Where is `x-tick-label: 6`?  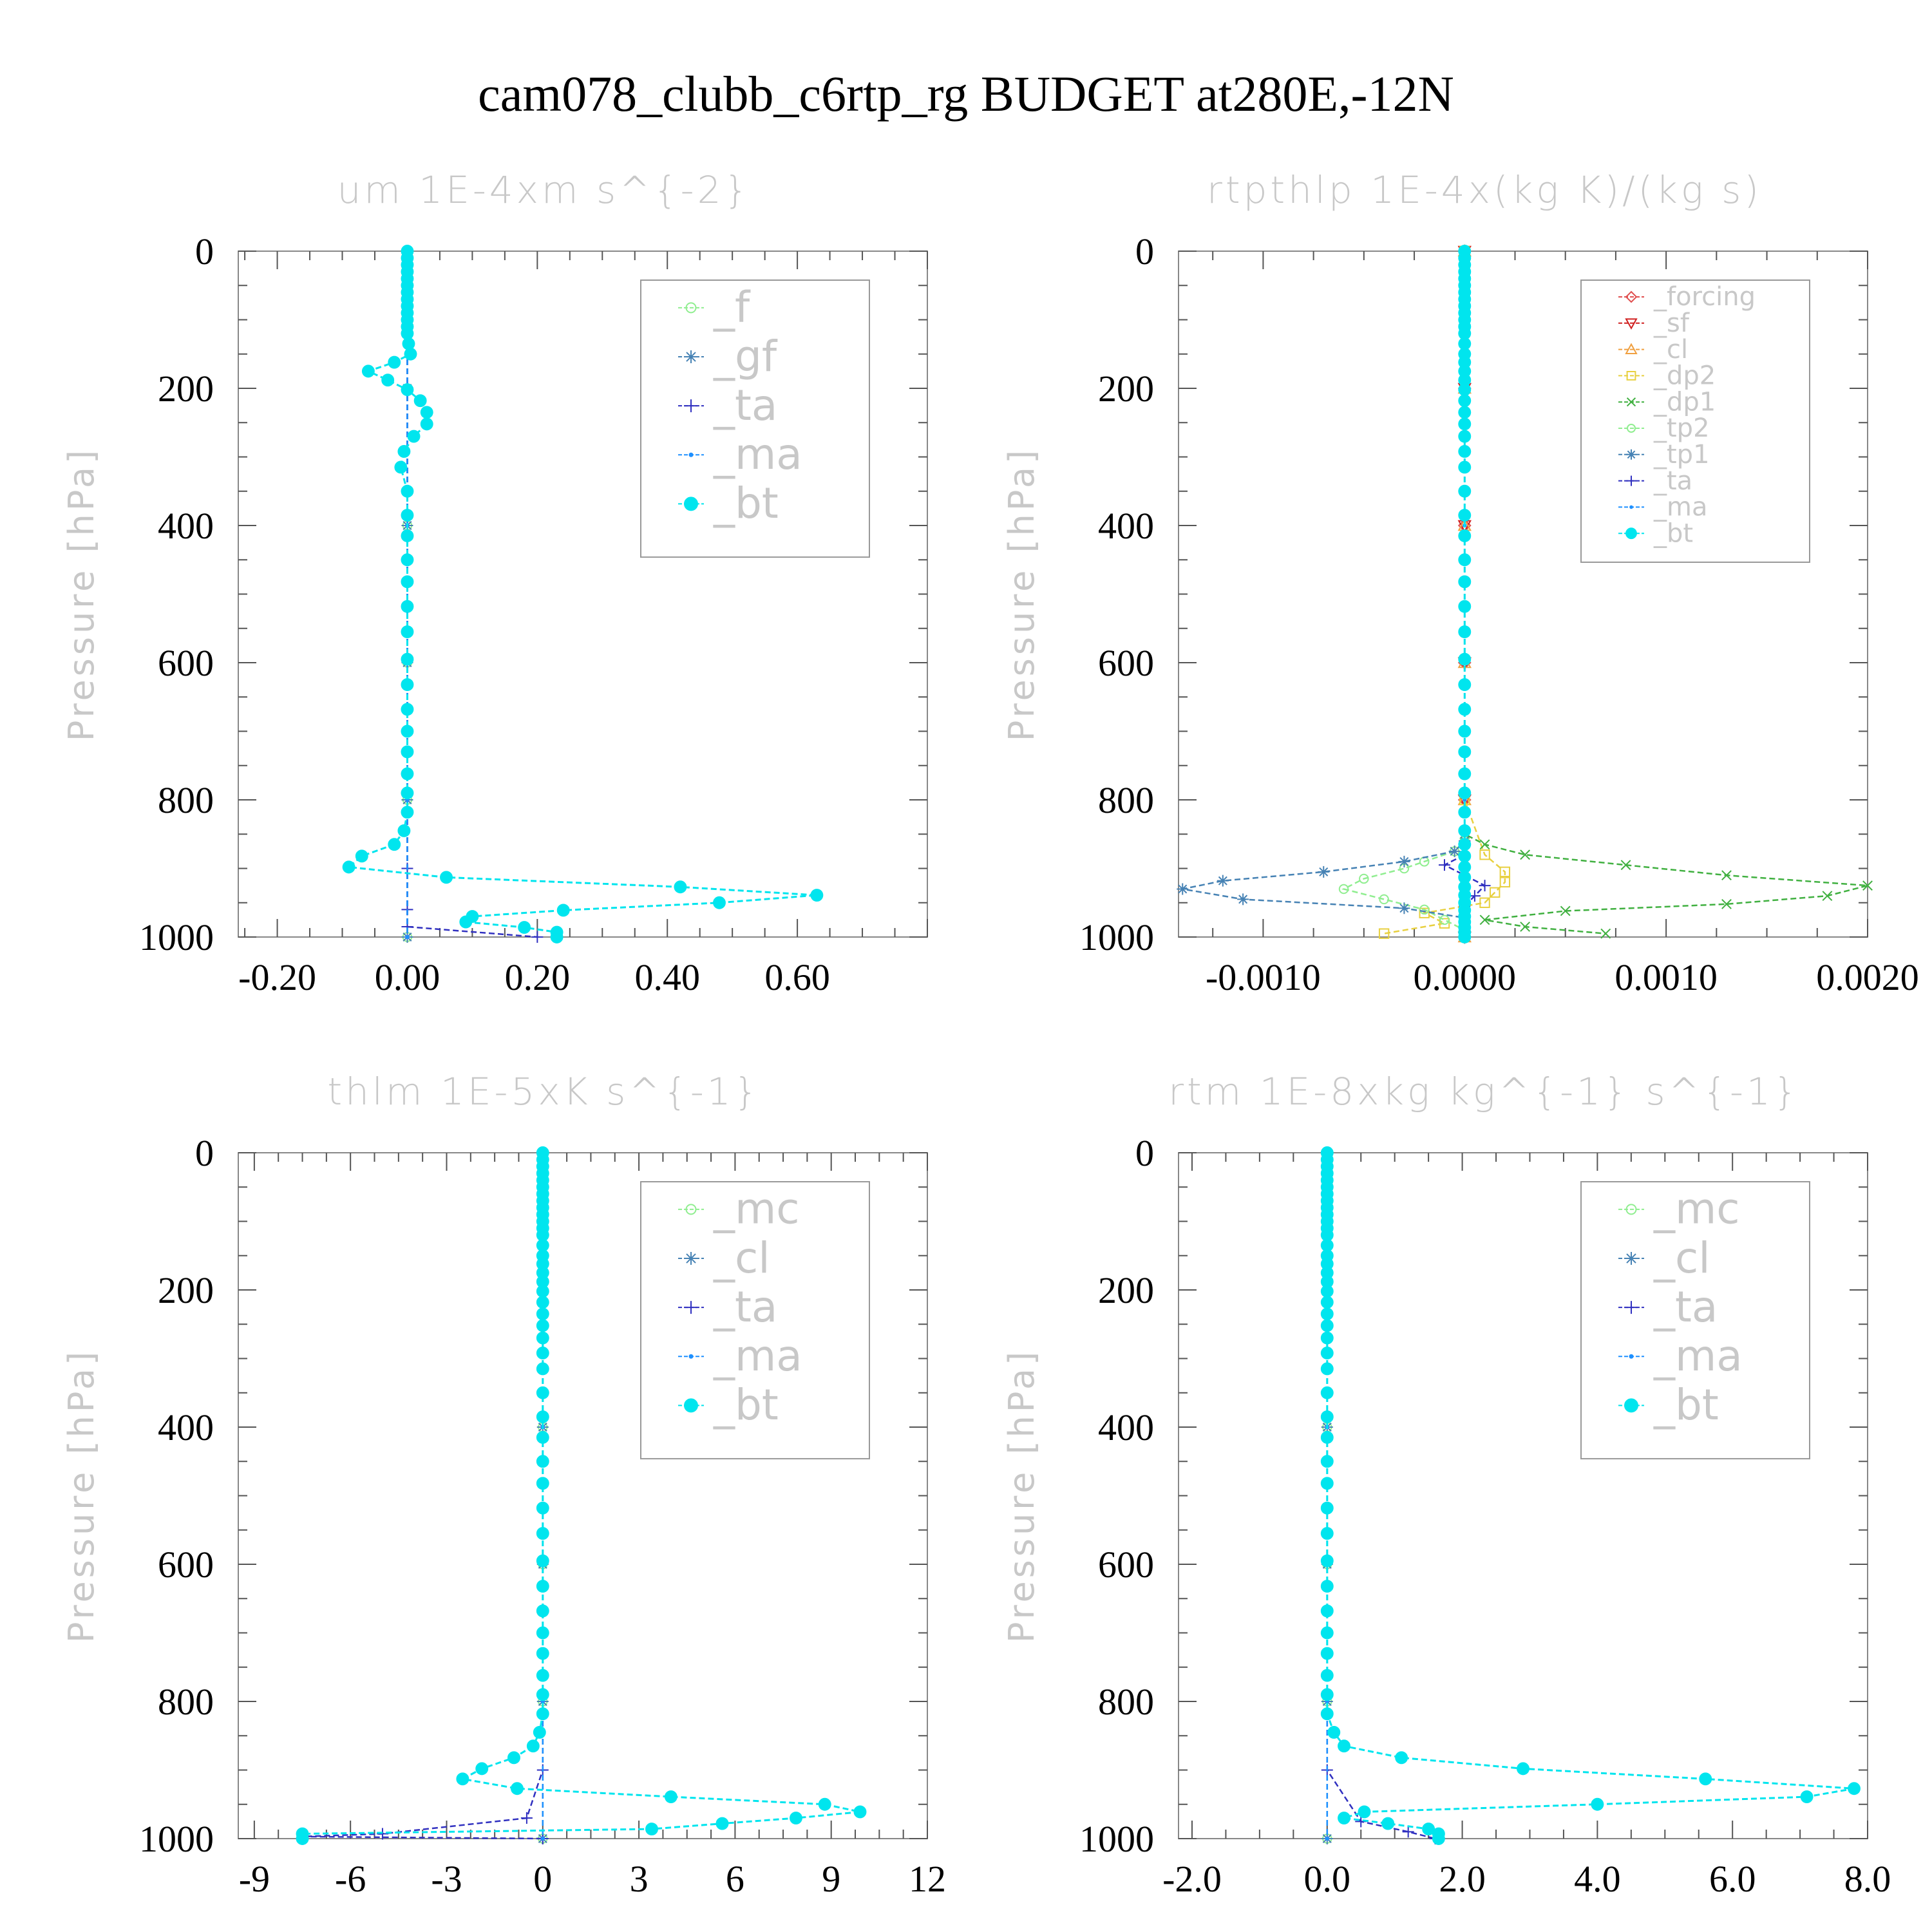
x-tick-label: 6 is located at coordinates (735, 1879).